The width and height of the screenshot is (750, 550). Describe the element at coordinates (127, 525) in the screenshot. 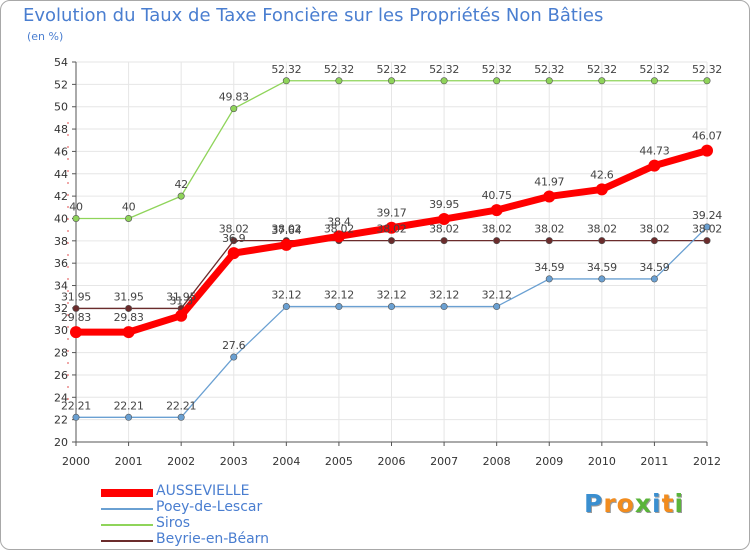

I see `legend-swatch` at that location.